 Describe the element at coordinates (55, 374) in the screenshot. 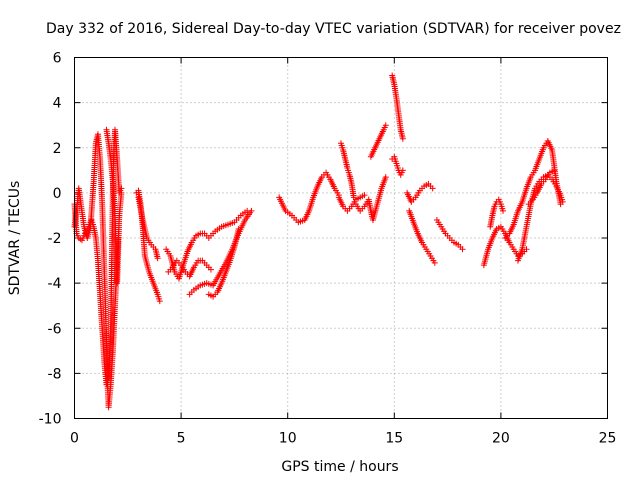

I see `y-tick-label: -8` at that location.